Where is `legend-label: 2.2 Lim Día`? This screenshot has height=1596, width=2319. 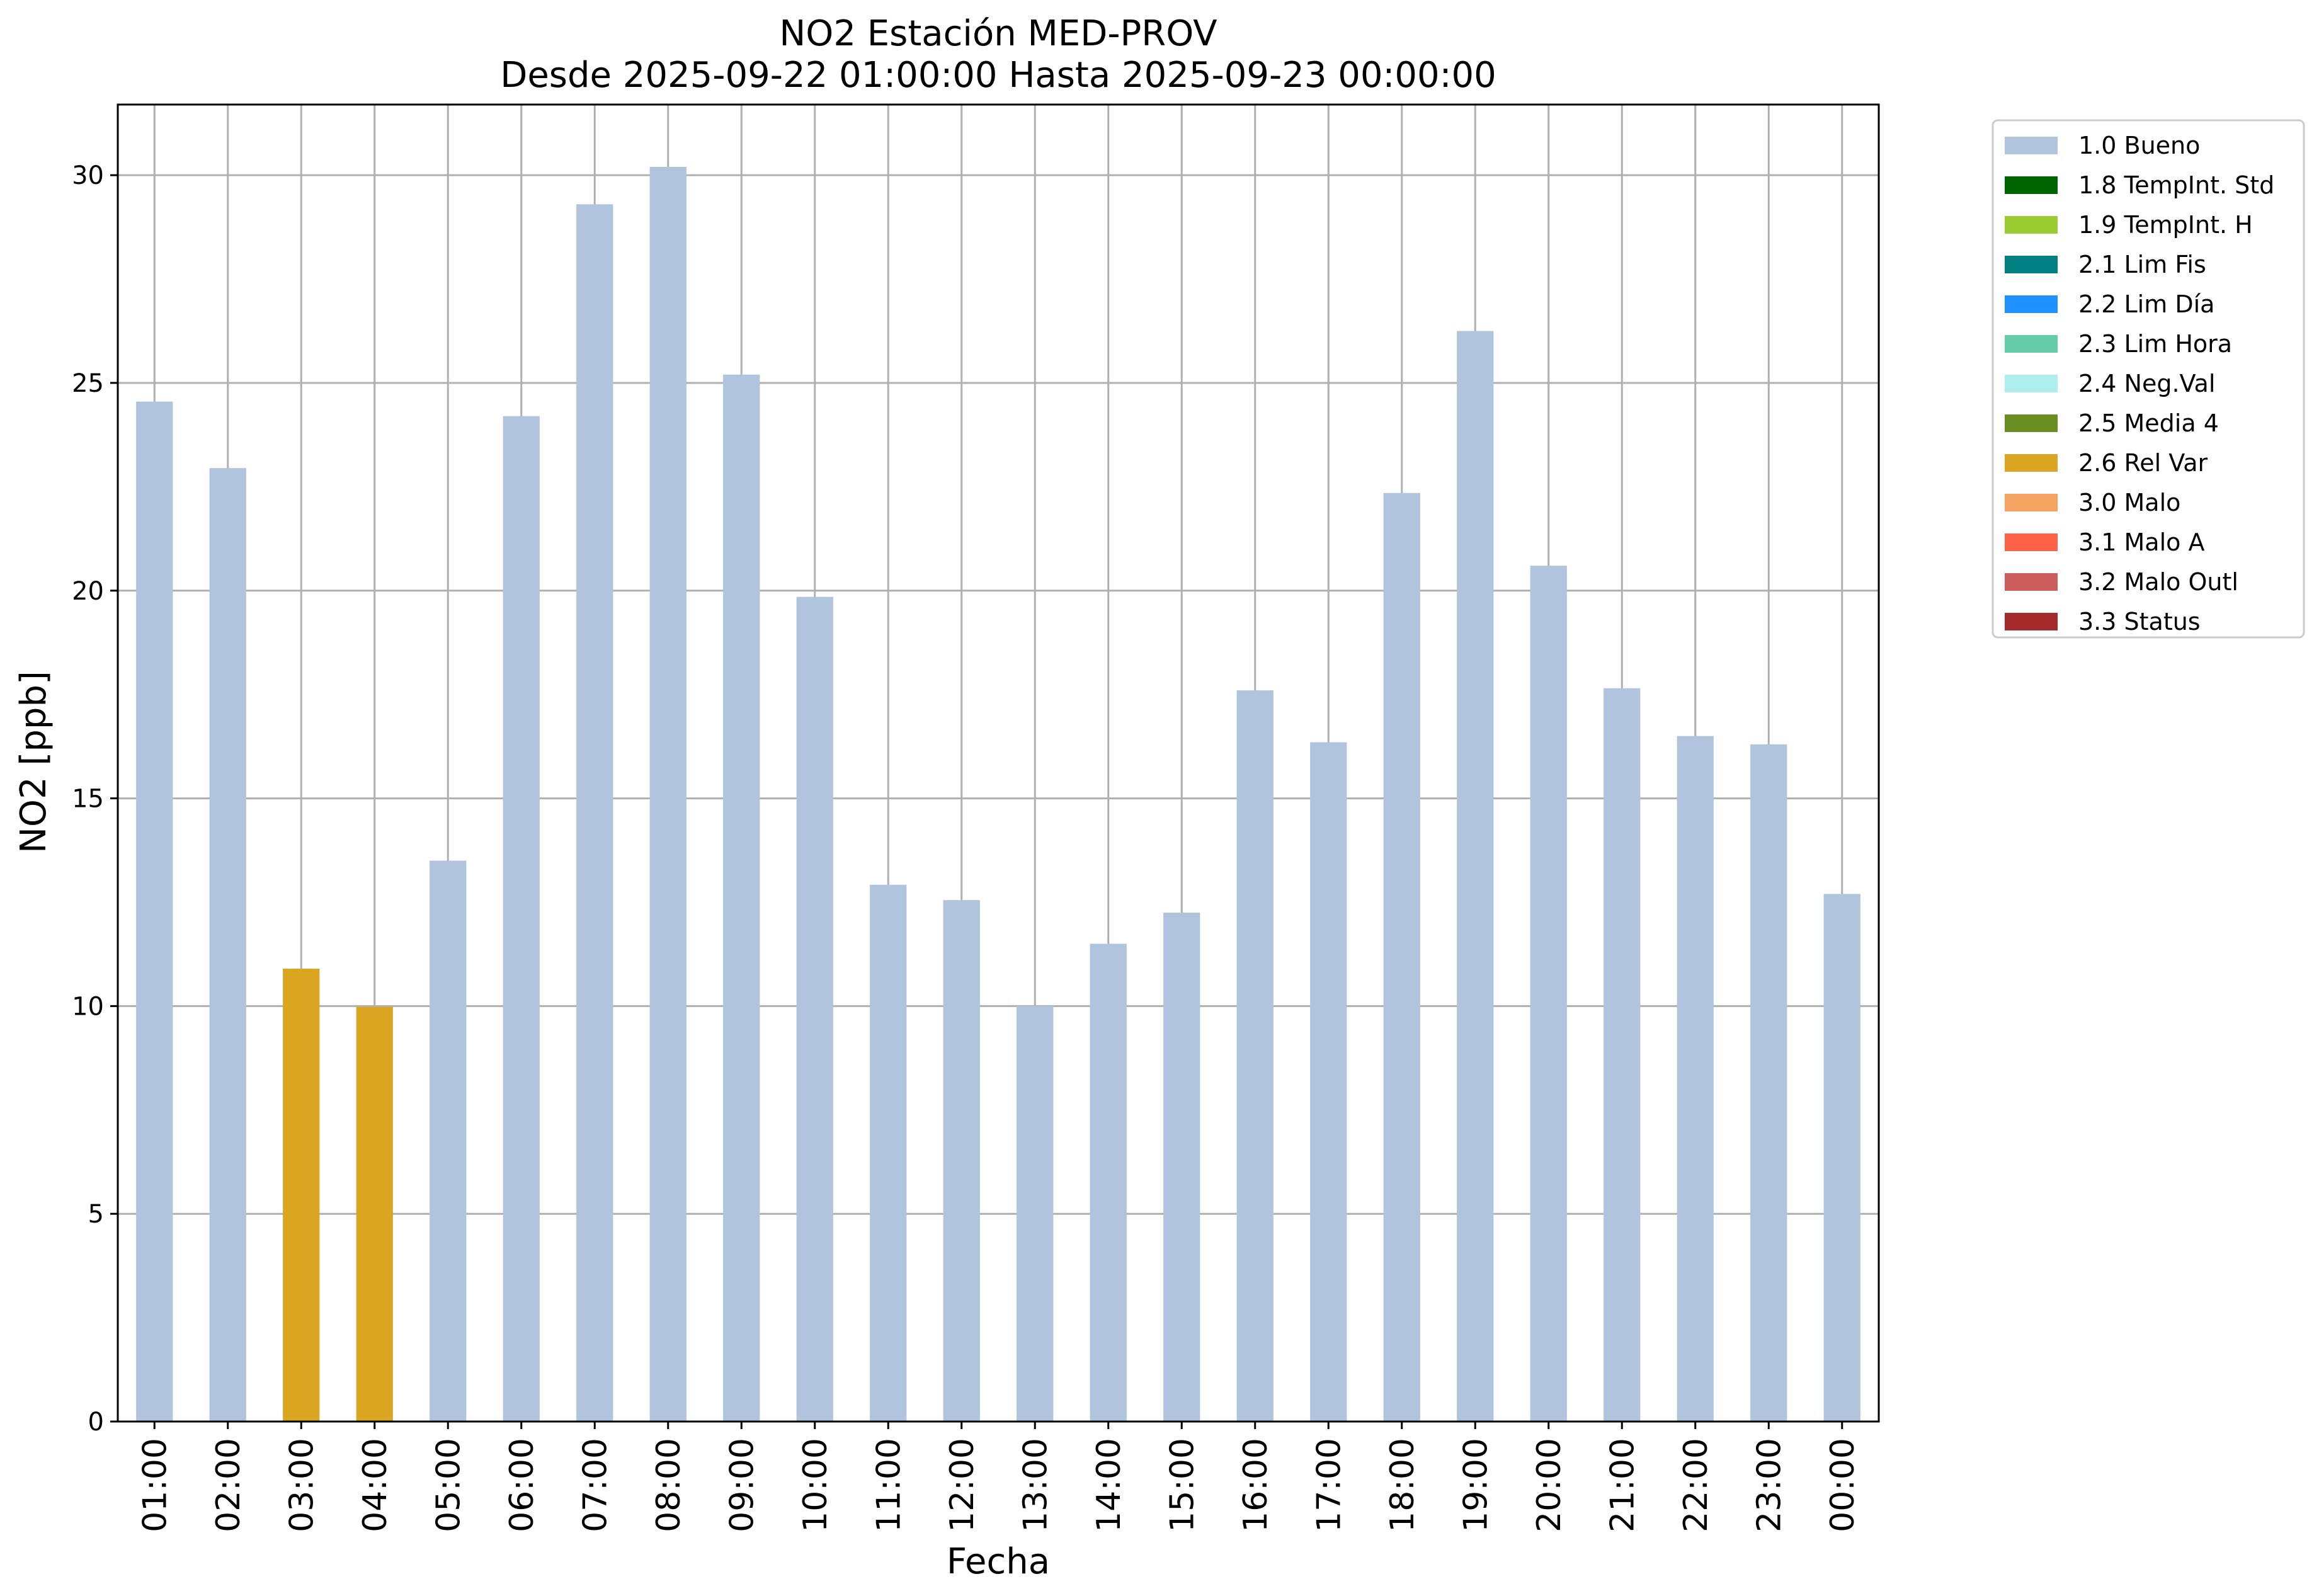
legend-label: 2.2 Lim Día is located at coordinates (2146, 304).